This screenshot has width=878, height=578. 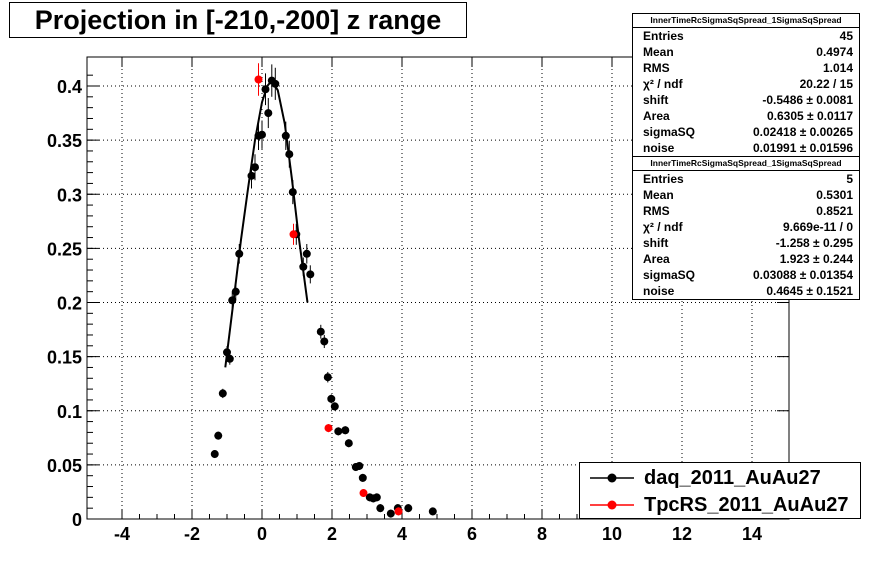 What do you see at coordinates (64, 466) in the screenshot?
I see `y-tick-label: 0.05` at bounding box center [64, 466].